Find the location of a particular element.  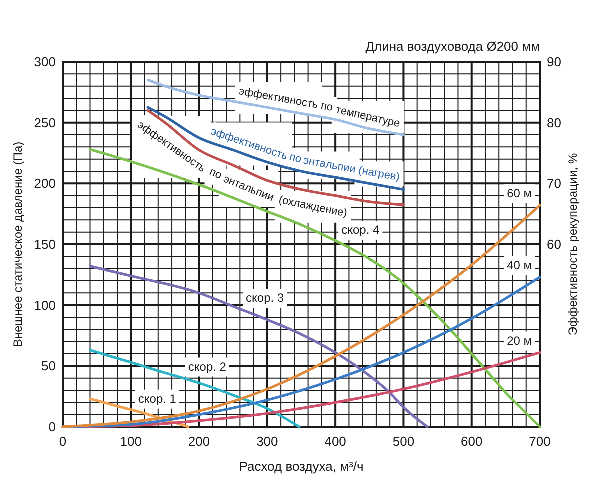

x-tick-label: 300 is located at coordinates (267, 441).